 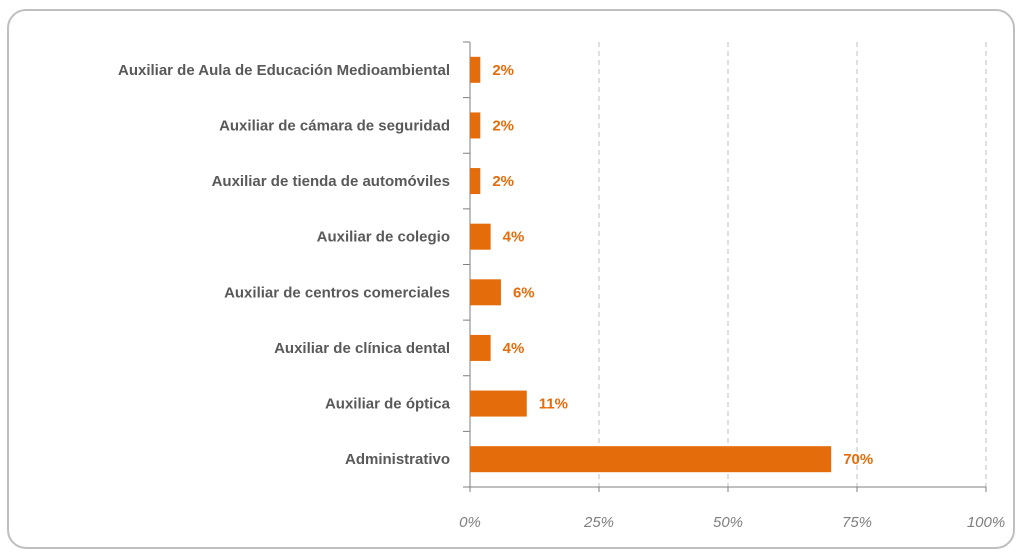 What do you see at coordinates (362, 348) in the screenshot?
I see `y-tick-label: Auxiliar de clínica dental` at bounding box center [362, 348].